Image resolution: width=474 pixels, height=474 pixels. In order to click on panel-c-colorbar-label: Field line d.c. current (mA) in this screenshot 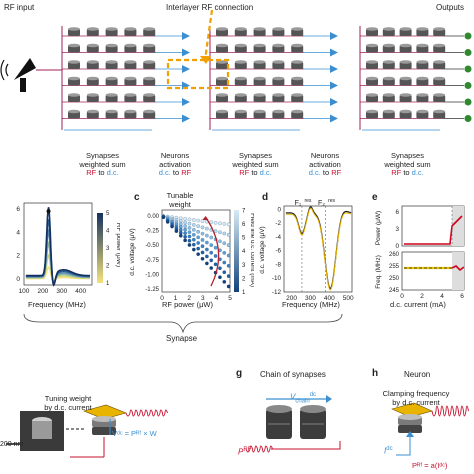, I will do `click(251, 250)`.